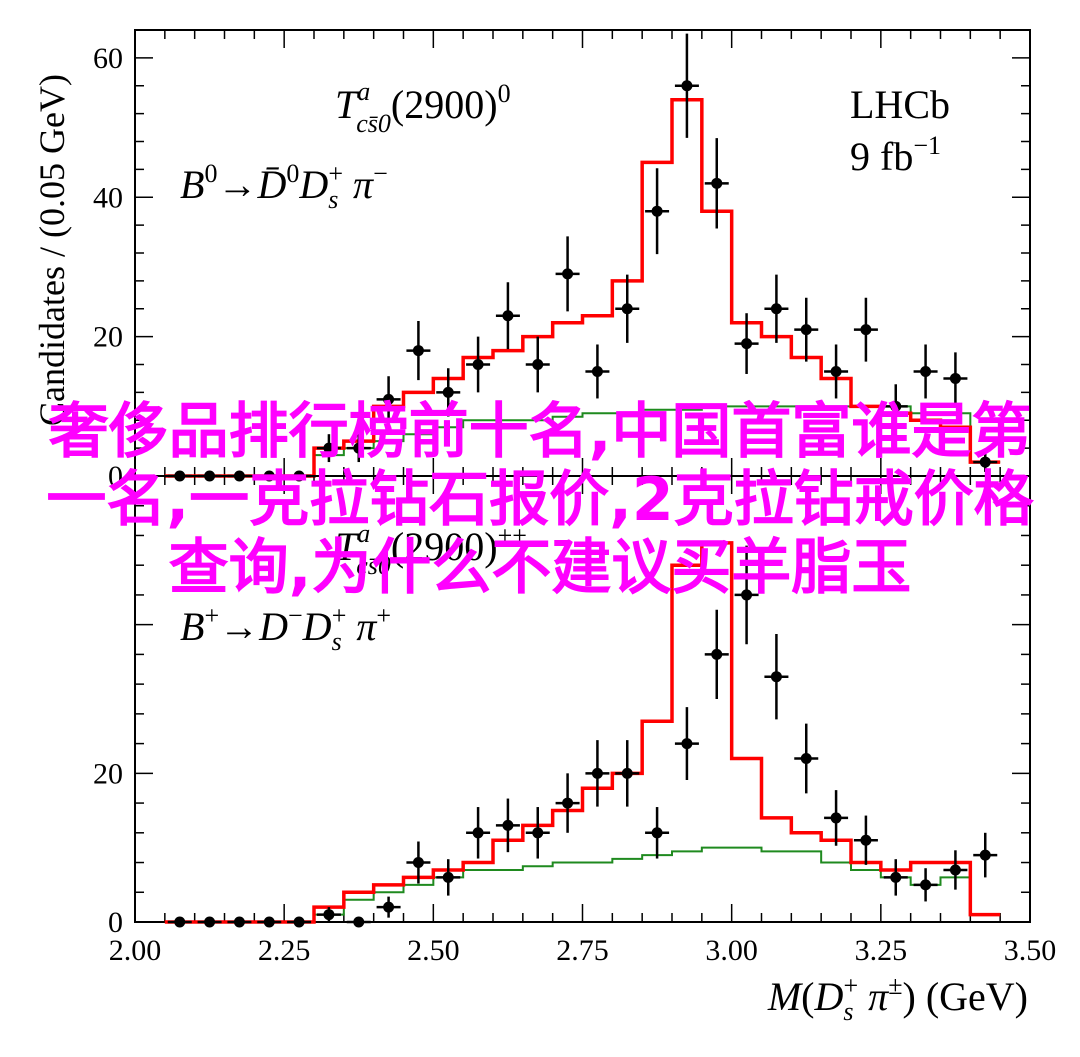 The image size is (1080, 1057). I want to click on x-tick-label: 3.25, so click(881, 950).